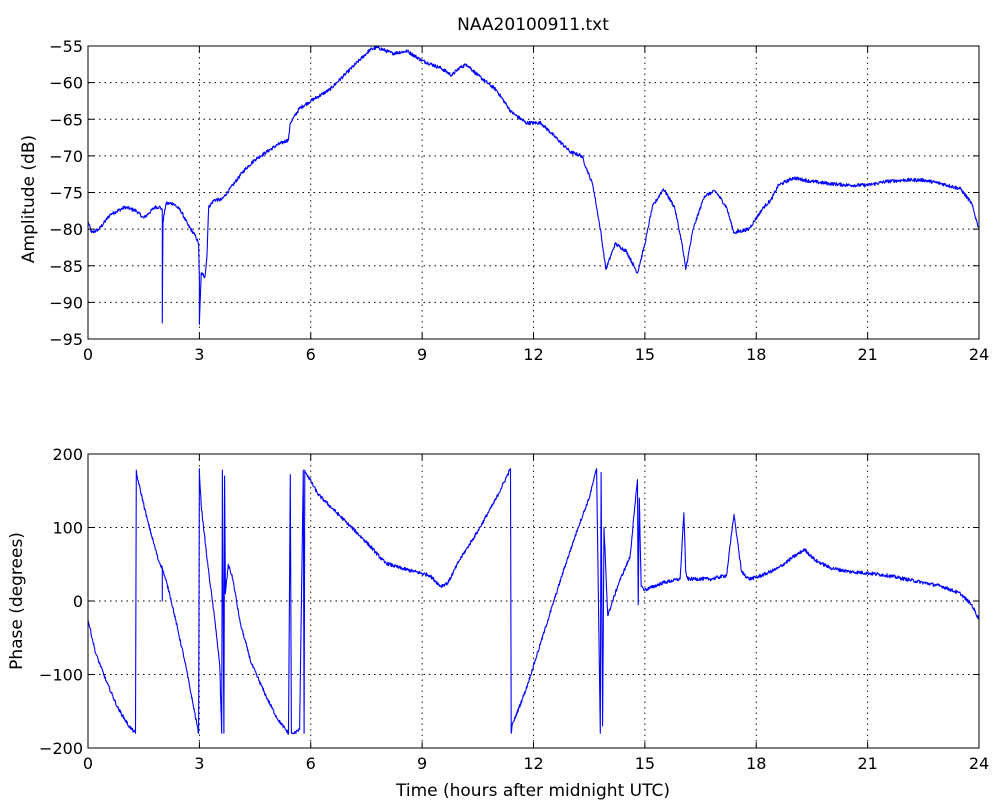 The width and height of the screenshot is (998, 811). I want to click on phase-y-tick-label: 100, so click(67, 528).